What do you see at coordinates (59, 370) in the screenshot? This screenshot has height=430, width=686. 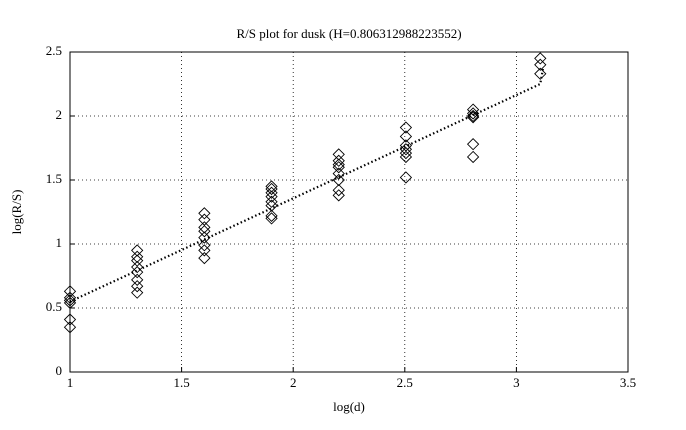 I see `y-tick-label: 0` at bounding box center [59, 370].